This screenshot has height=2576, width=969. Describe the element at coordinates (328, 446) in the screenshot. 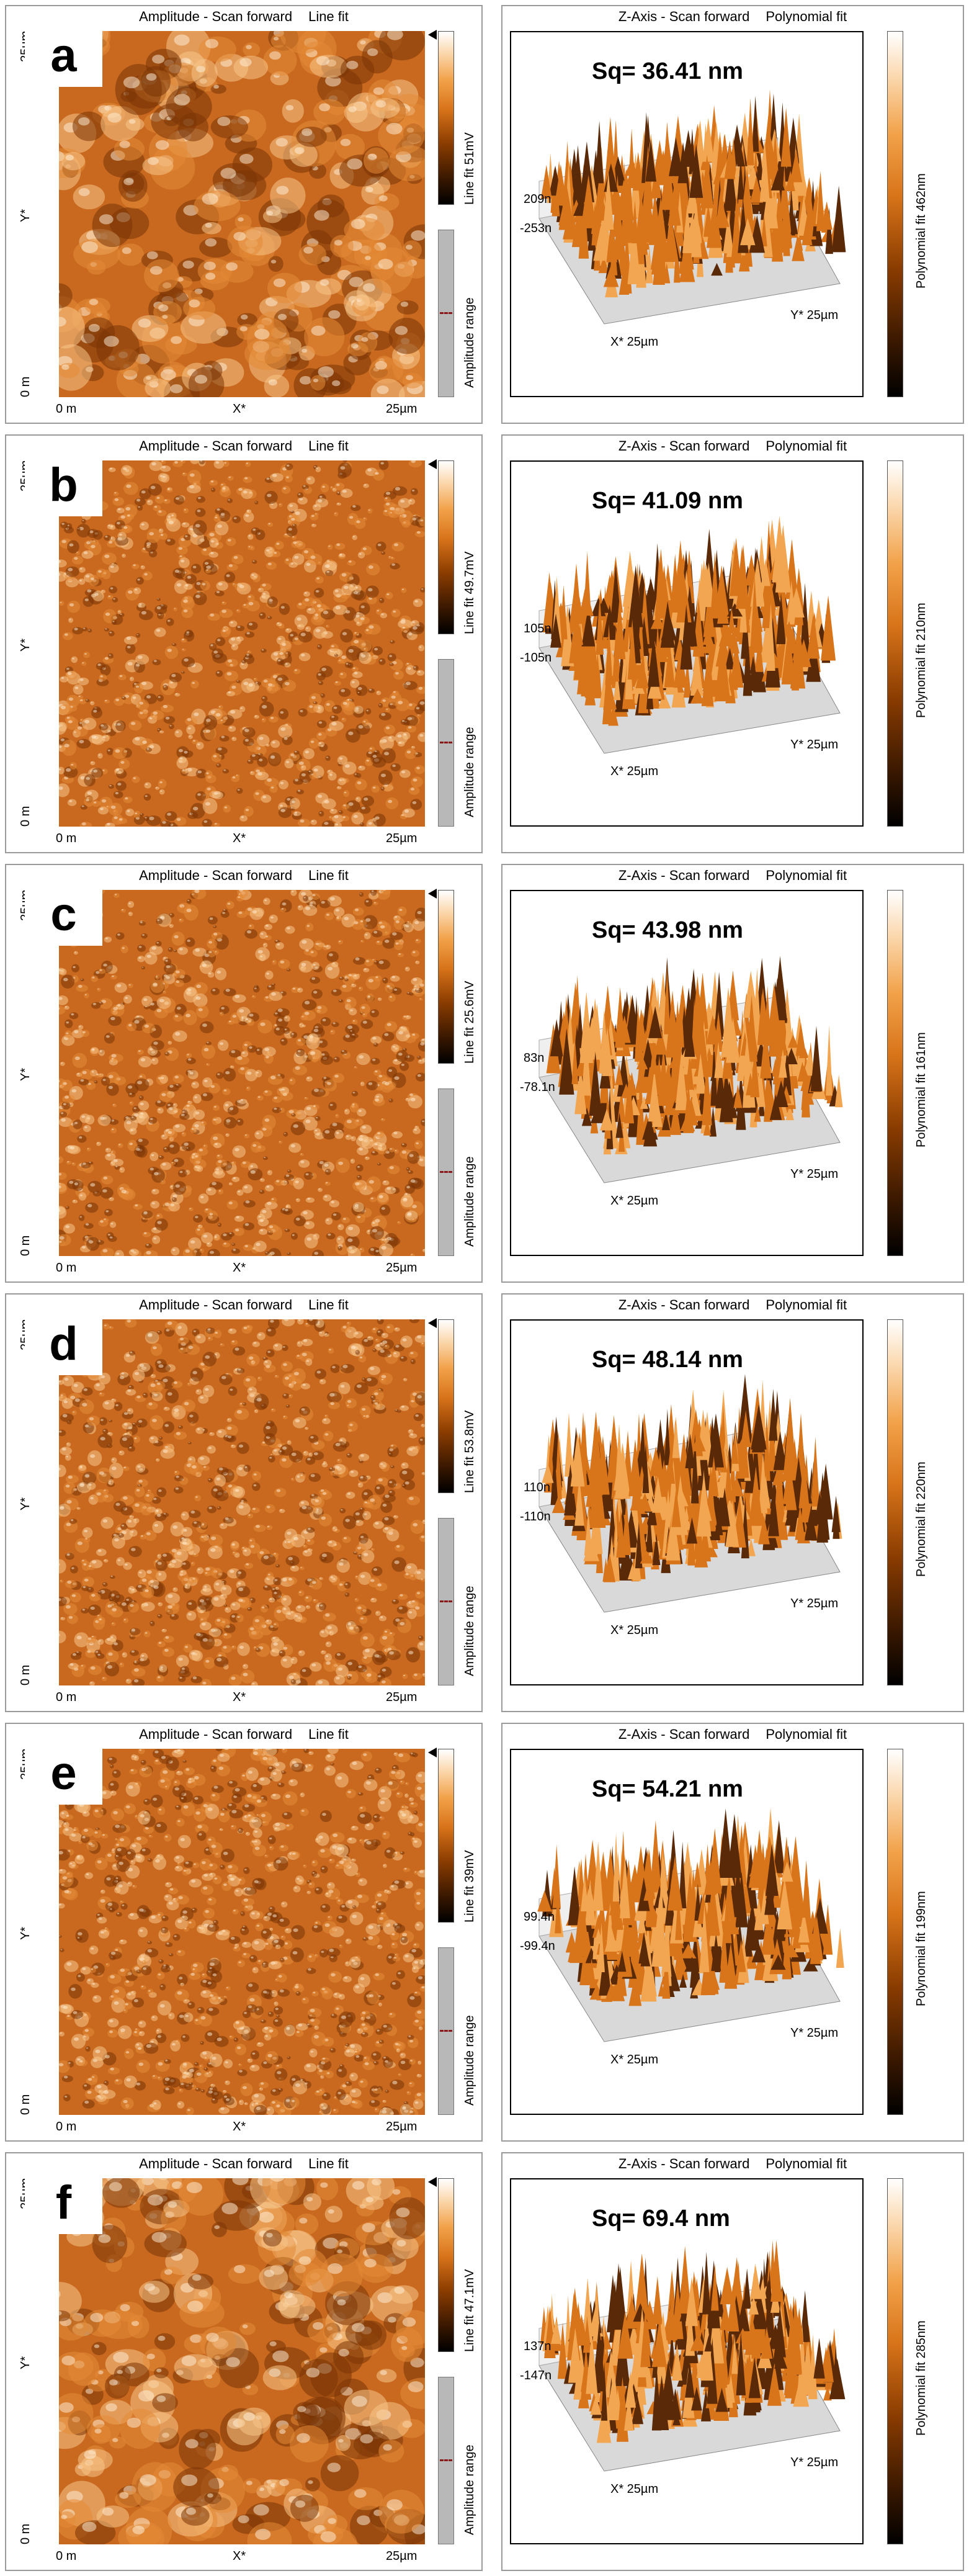

I see `line-fit-title-text: Line fit` at that location.